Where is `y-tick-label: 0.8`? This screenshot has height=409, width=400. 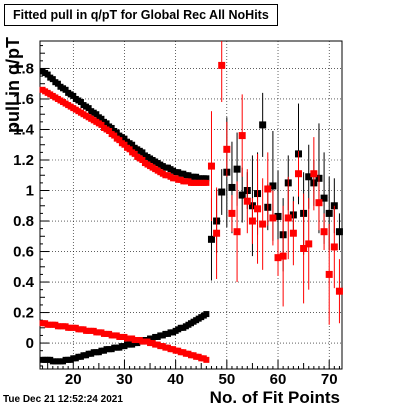
y-tick-label: 0.8 is located at coordinates (23, 221).